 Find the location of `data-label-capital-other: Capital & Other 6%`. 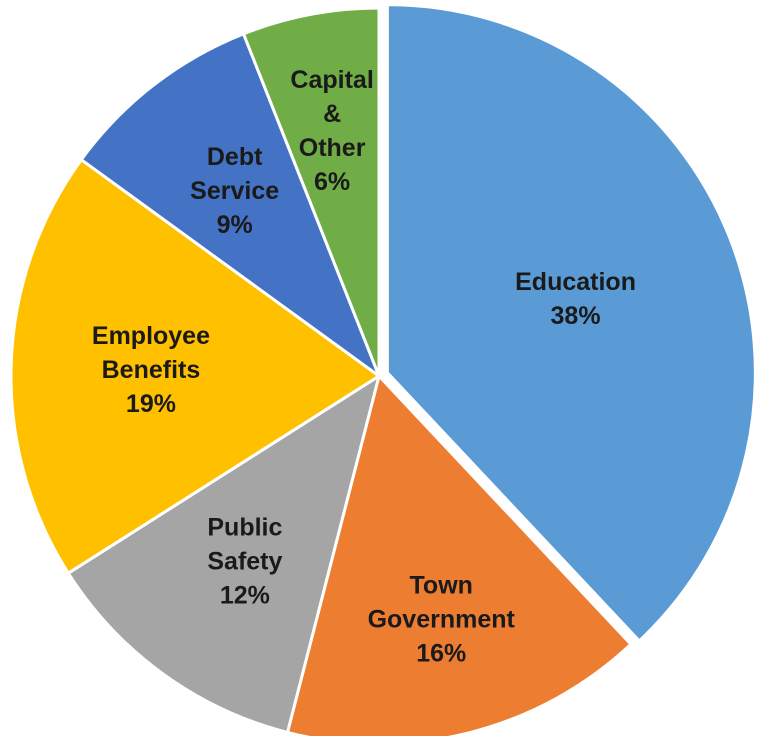

data-label-capital-other: Capital & Other 6% is located at coordinates (331, 131).